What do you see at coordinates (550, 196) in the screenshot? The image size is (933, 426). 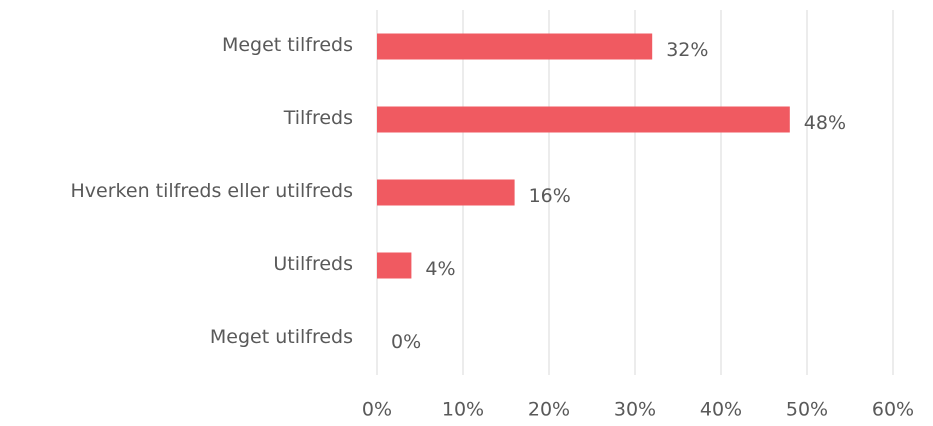 I see `data-label: 16%` at bounding box center [550, 196].